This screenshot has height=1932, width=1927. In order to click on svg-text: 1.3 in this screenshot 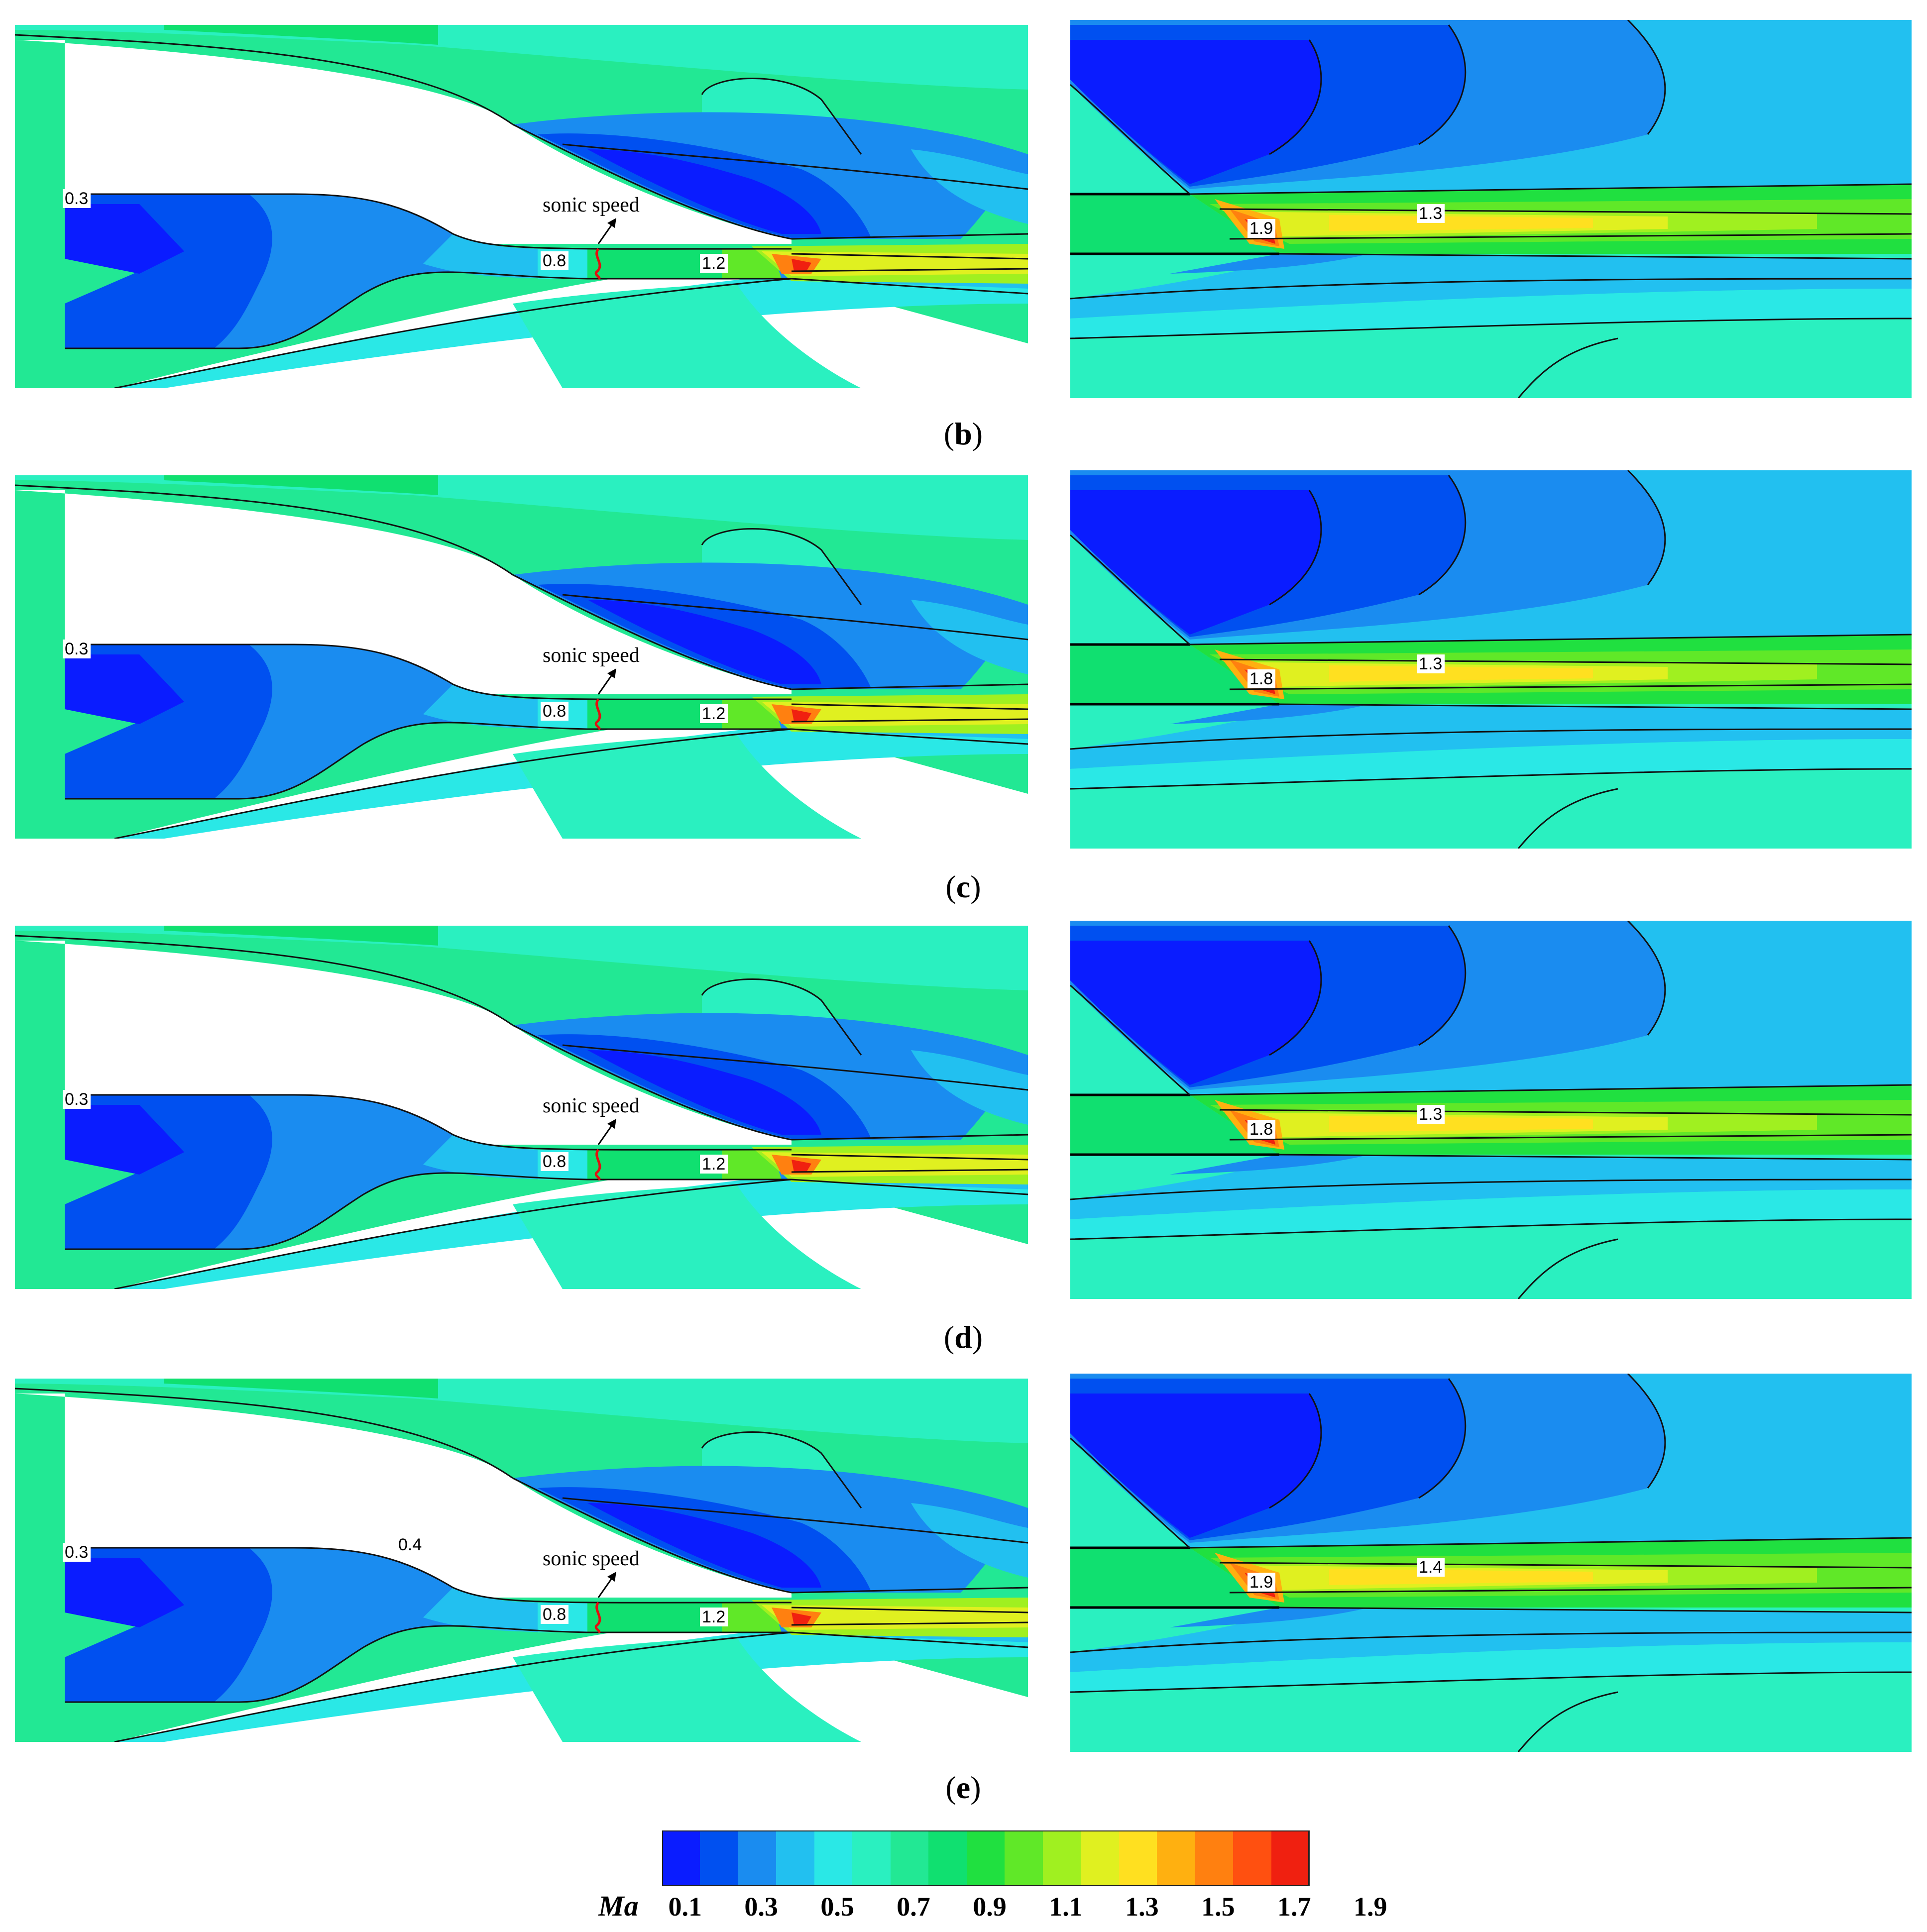, I will do `click(1430, 213)`.